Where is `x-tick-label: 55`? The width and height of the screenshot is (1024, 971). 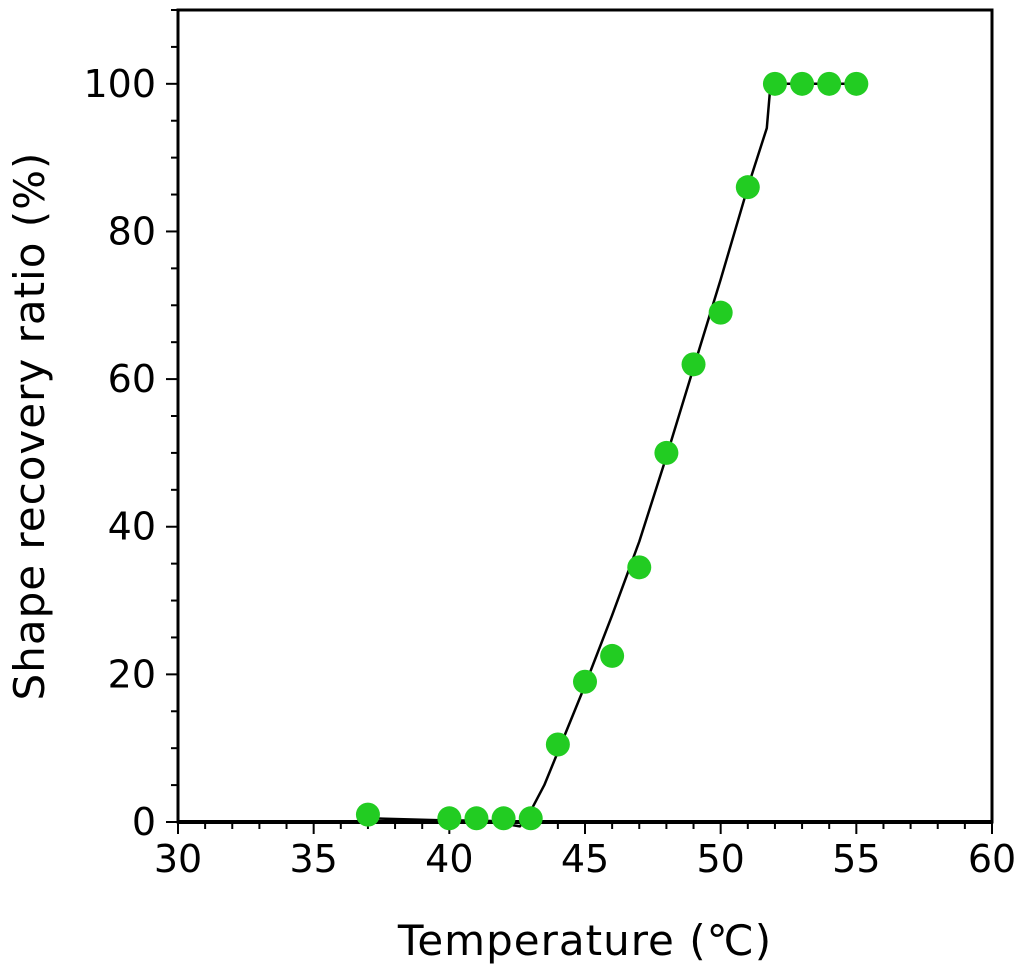
x-tick-label: 55 is located at coordinates (856, 859).